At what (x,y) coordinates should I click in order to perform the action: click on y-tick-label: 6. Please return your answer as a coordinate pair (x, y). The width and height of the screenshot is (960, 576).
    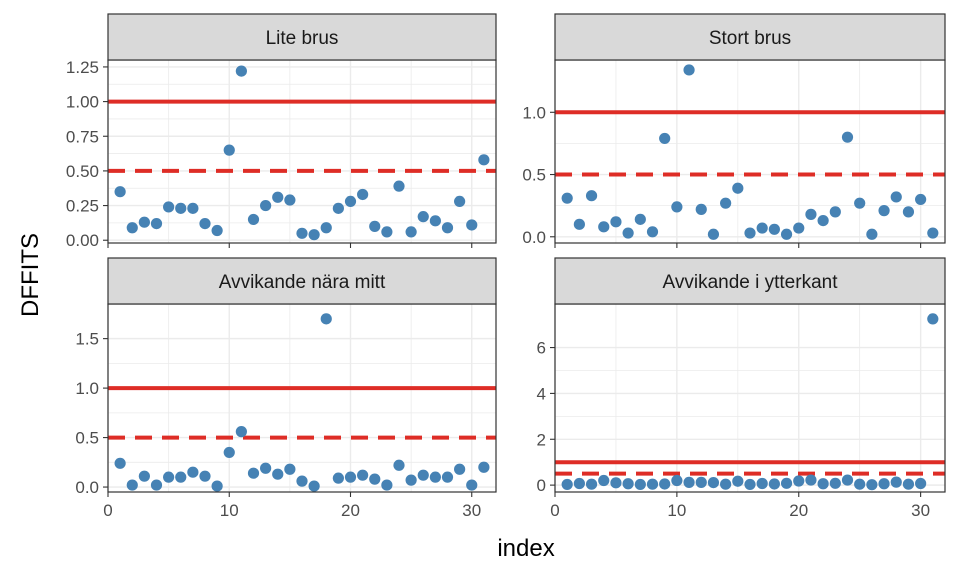
    Looking at the image, I should click on (541, 348).